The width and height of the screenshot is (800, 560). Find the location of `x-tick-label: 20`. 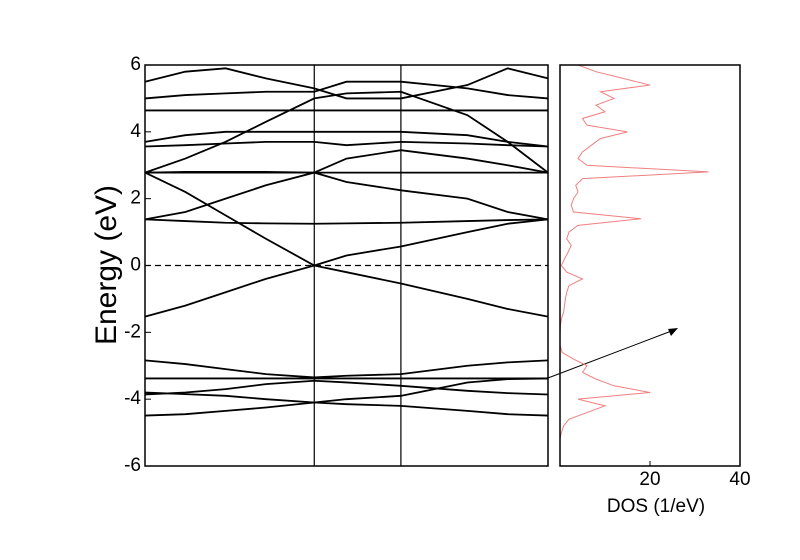

x-tick-label: 20 is located at coordinates (649, 479).